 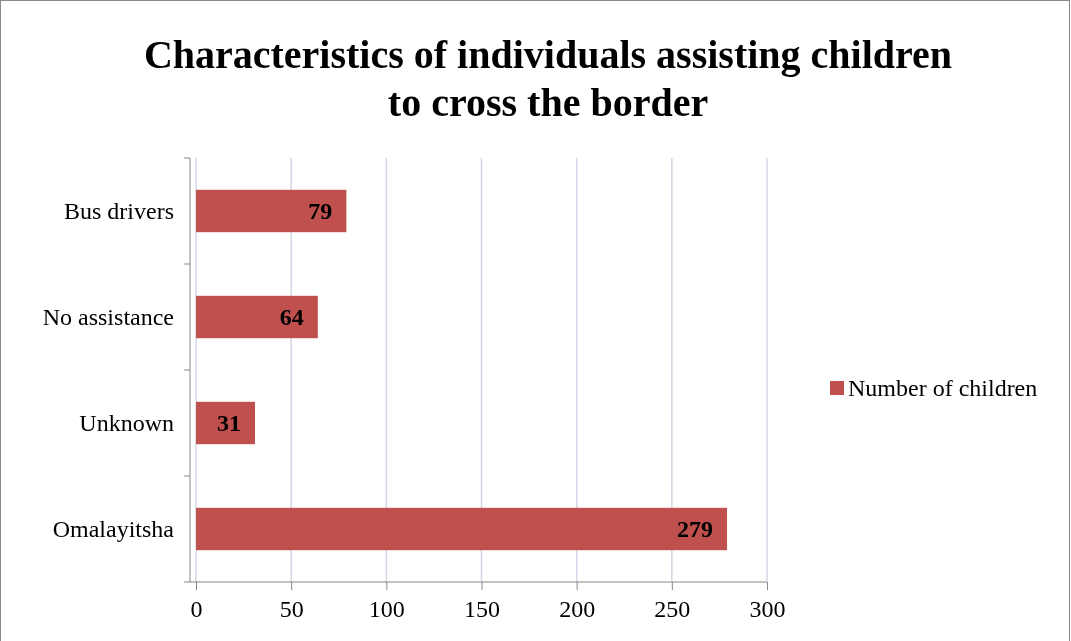 What do you see at coordinates (113, 529) in the screenshot?
I see `y-tick-label: Omalayitsha` at bounding box center [113, 529].